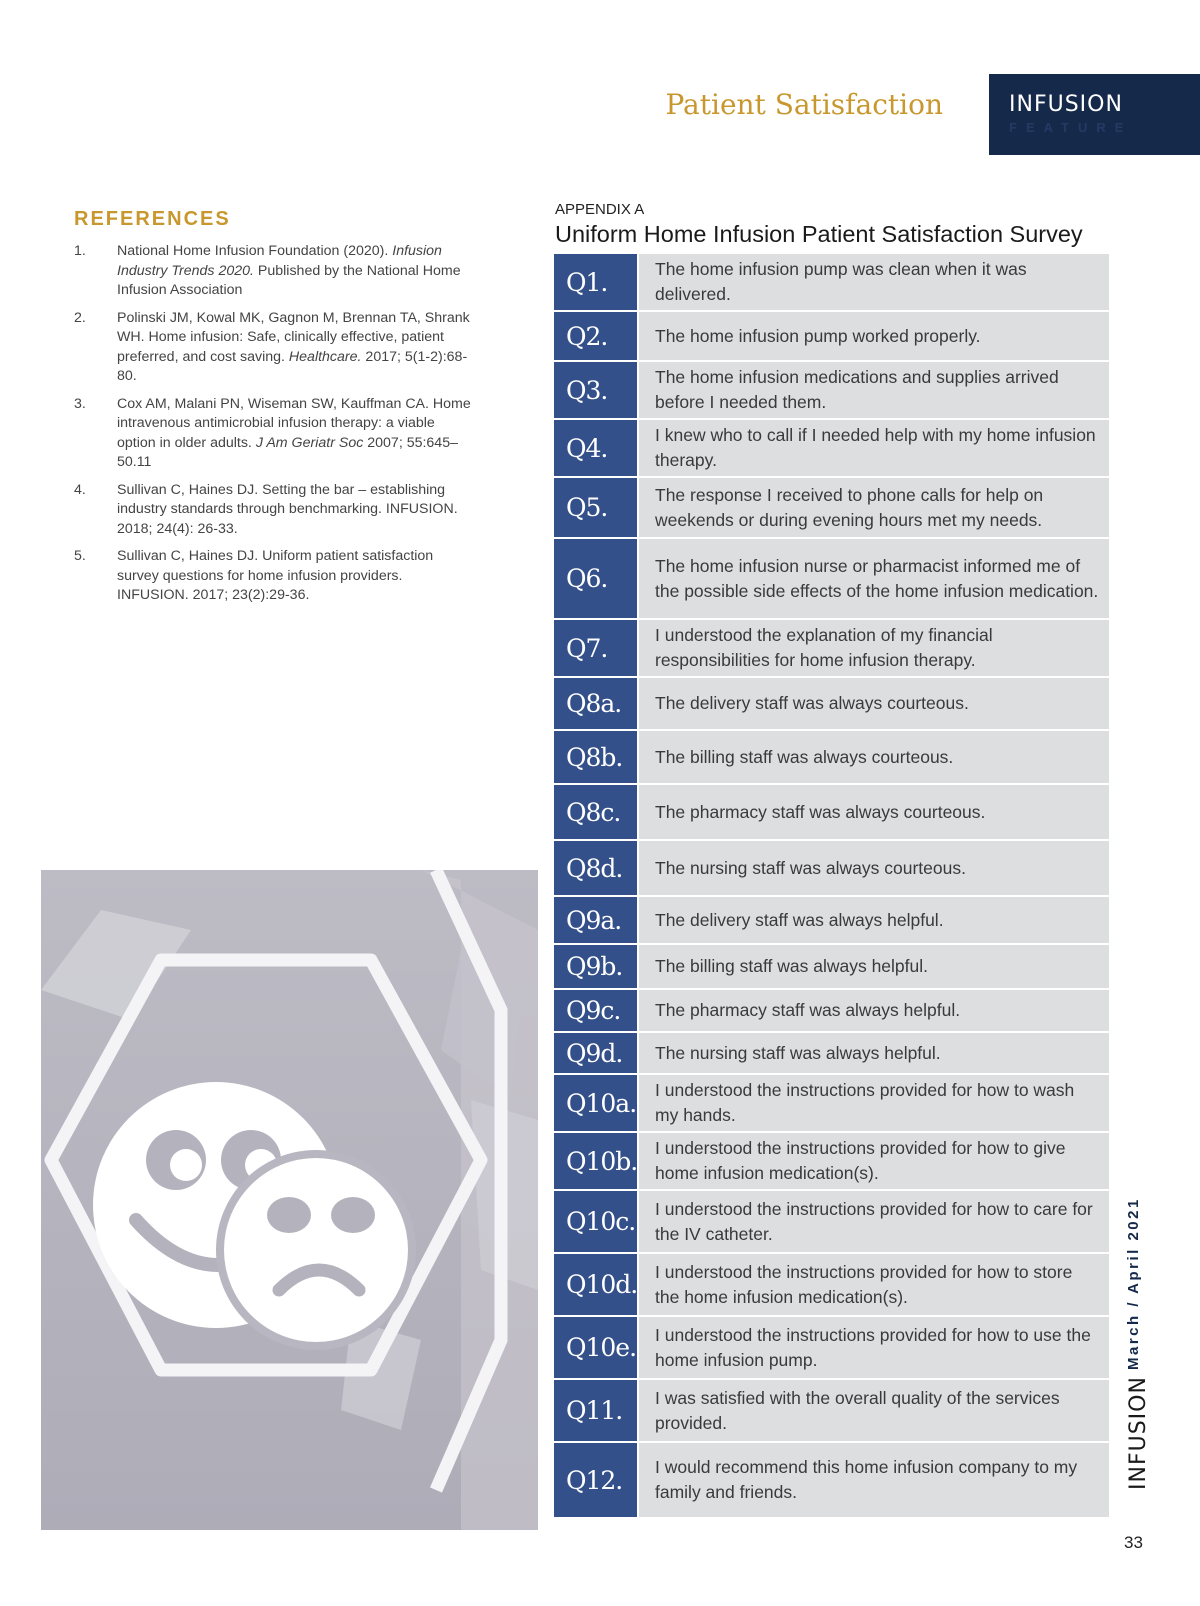 This screenshot has width=1200, height=1606. Describe the element at coordinates (80, 251) in the screenshot. I see `reference-number: 1.` at that location.